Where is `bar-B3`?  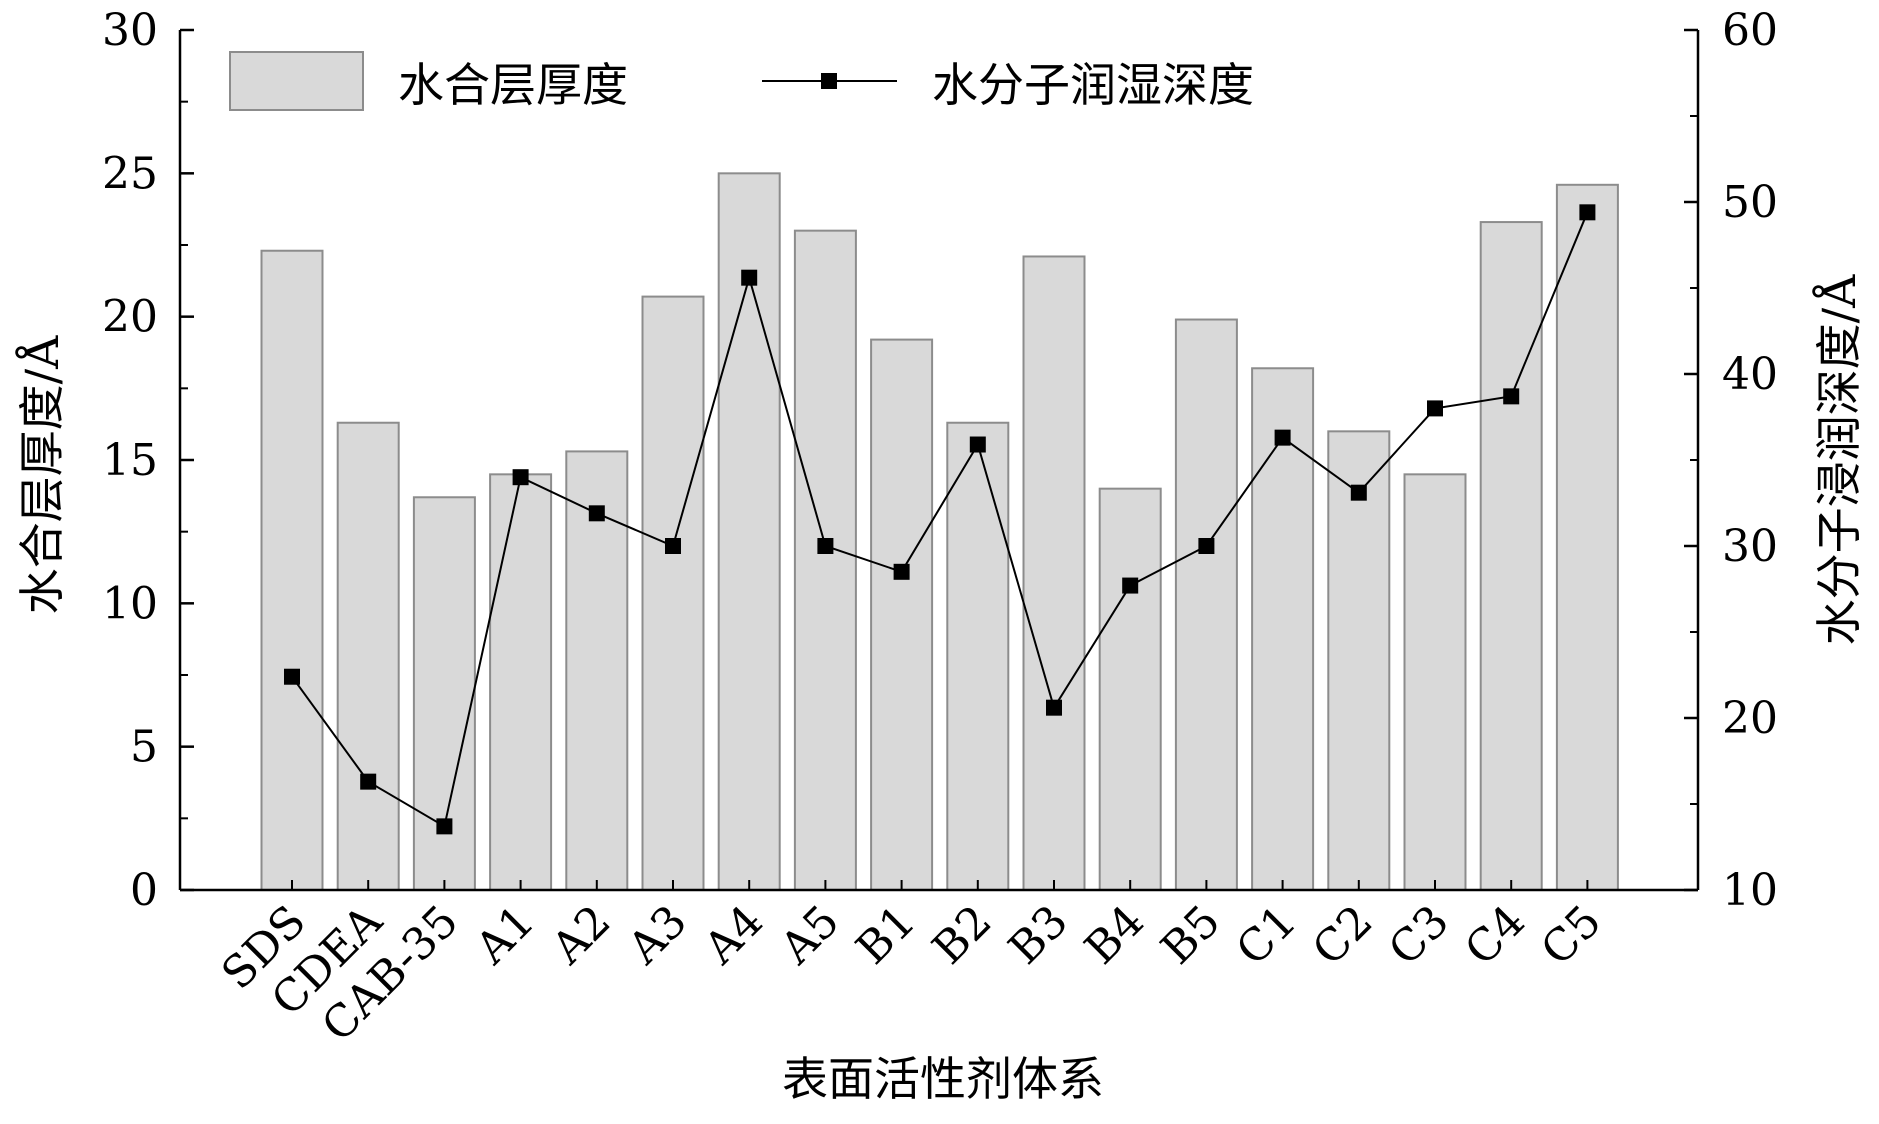 bar-B3 is located at coordinates (1054, 573).